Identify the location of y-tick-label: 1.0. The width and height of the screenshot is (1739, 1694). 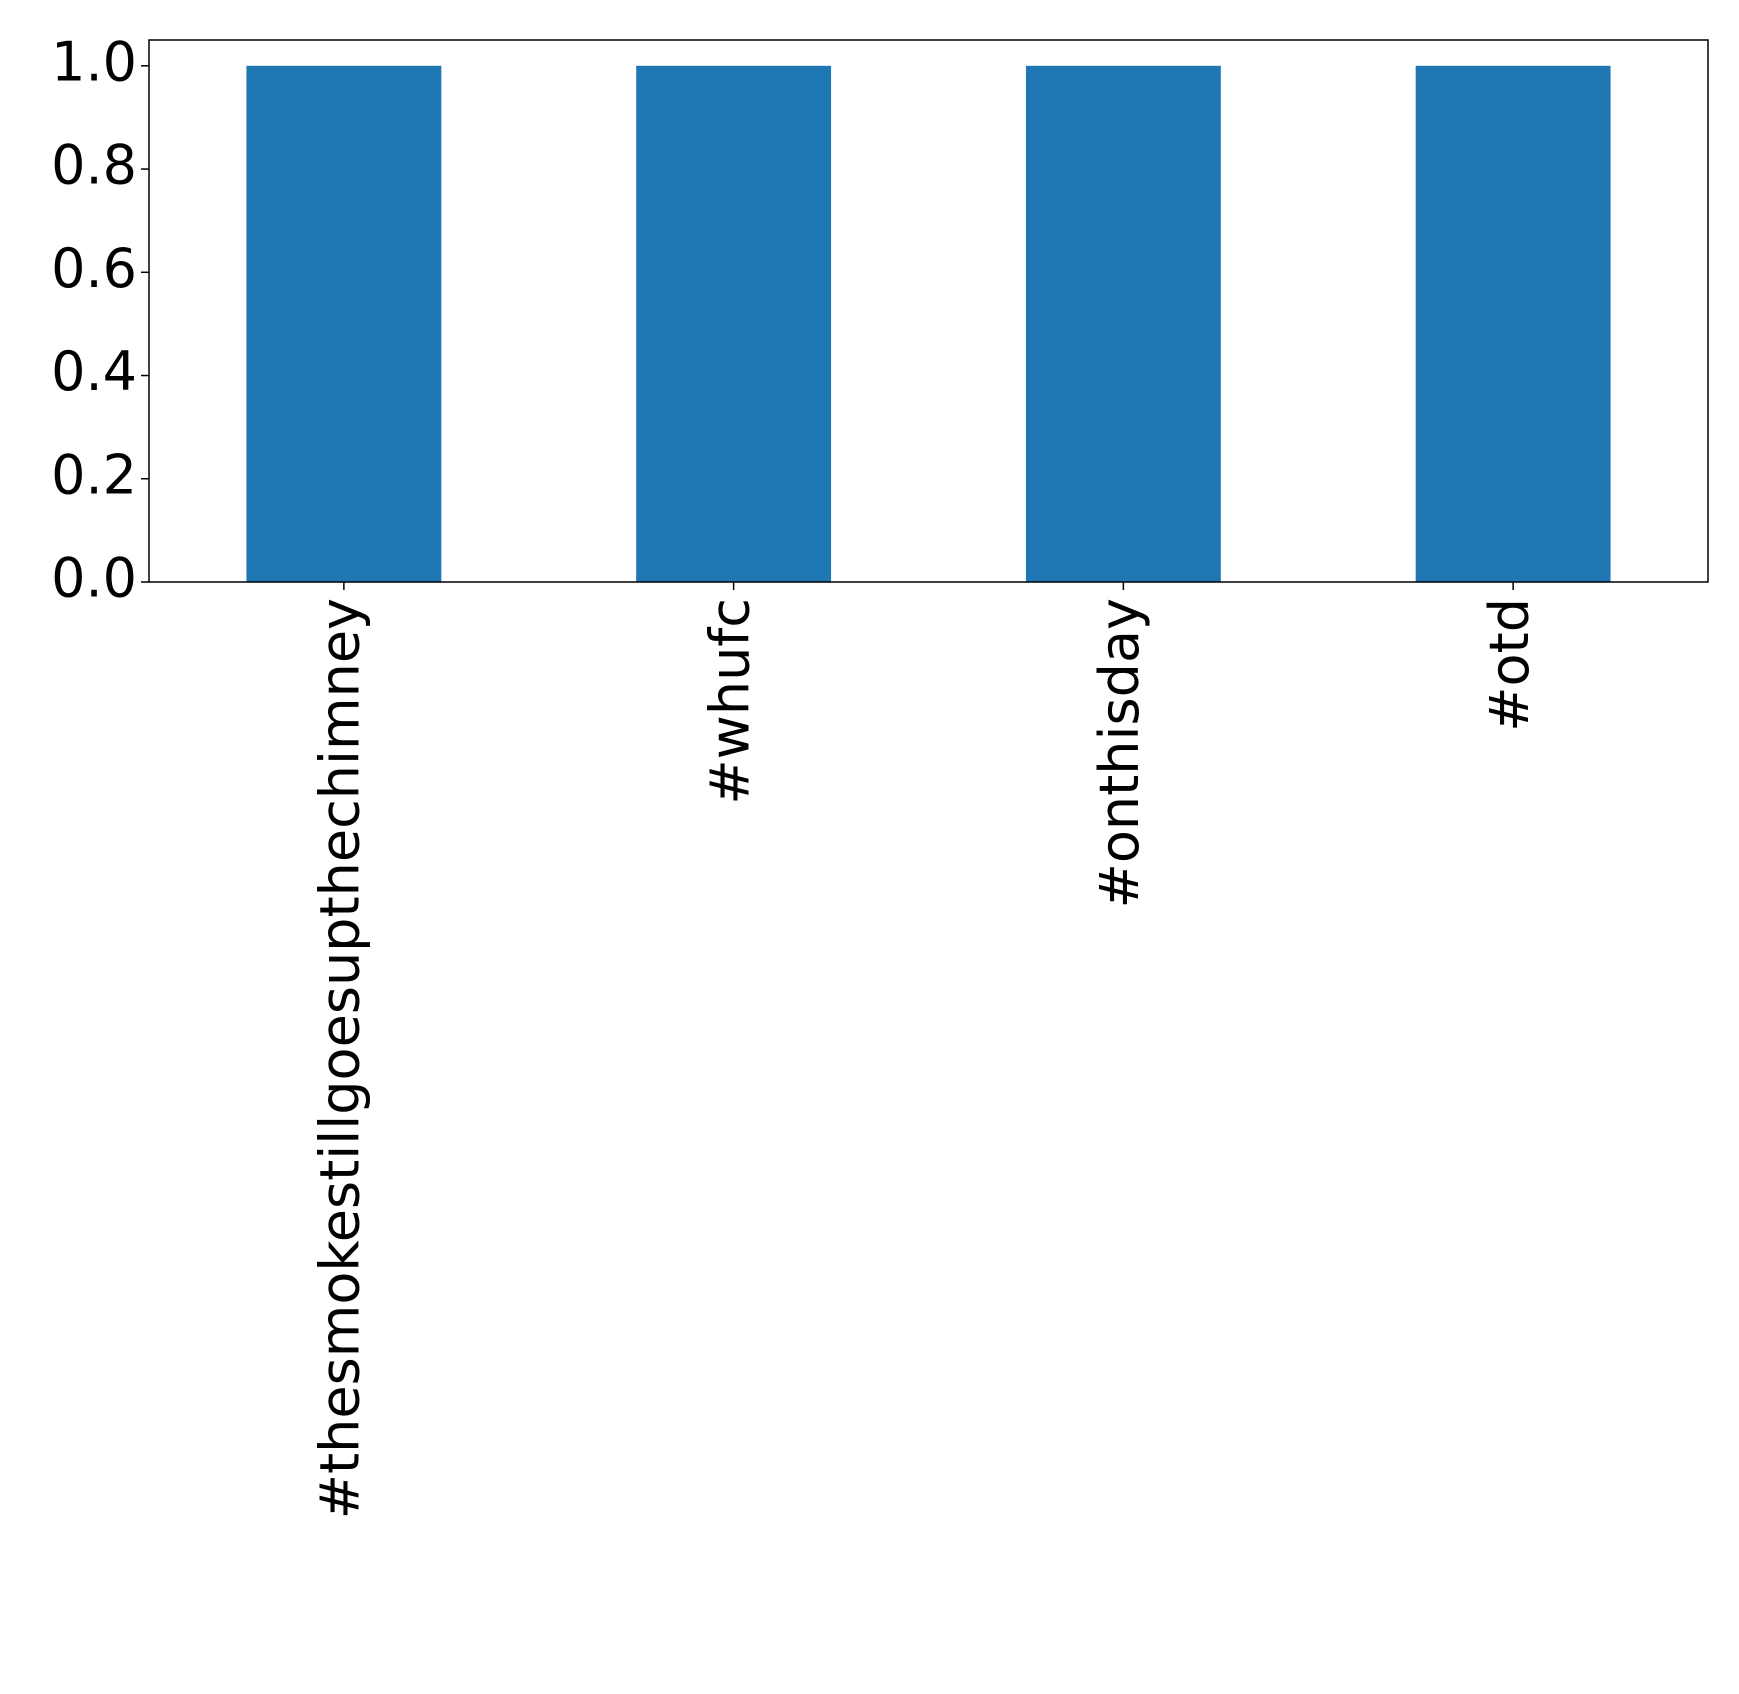
(94, 61).